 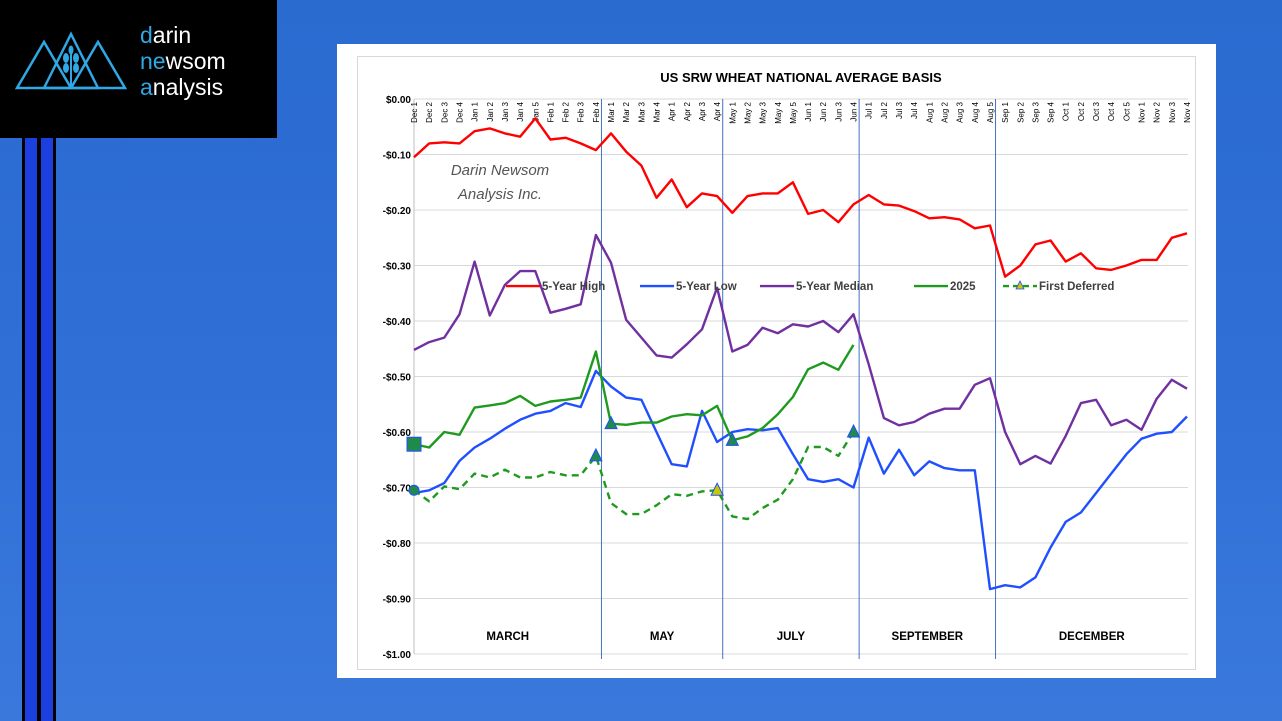 What do you see at coordinates (763, 112) in the screenshot?
I see `x-tick-label: May 3` at bounding box center [763, 112].